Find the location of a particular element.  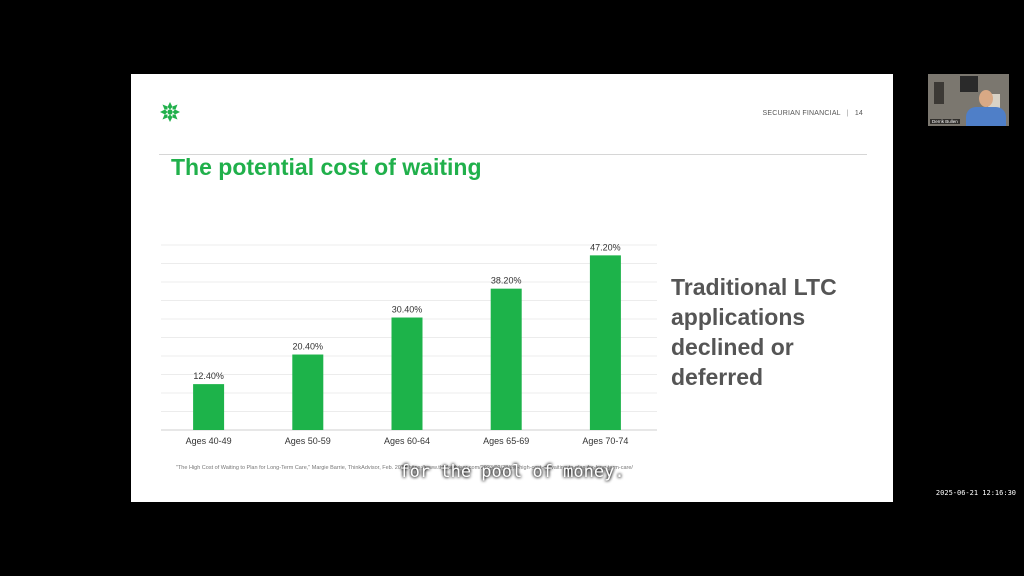

participant-name: Derrik Bullen is located at coordinates (945, 121).